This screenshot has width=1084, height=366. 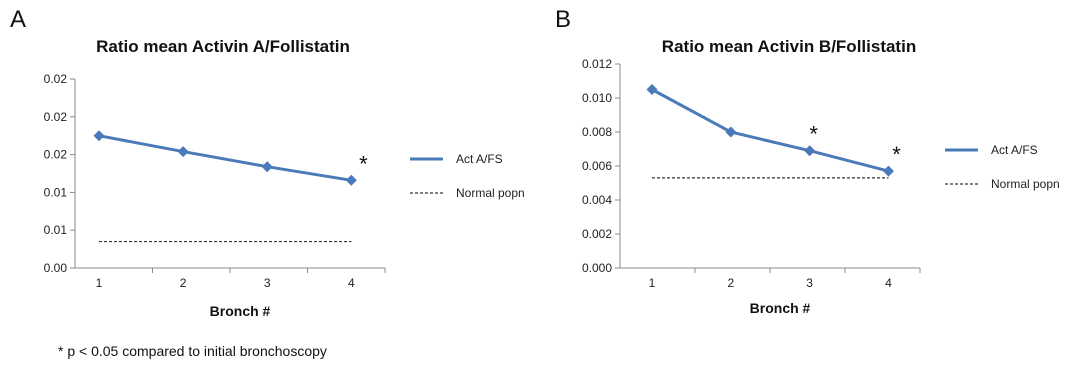 What do you see at coordinates (789, 46) in the screenshot?
I see `chart-title: Ratio mean Activin B/Follistatin` at bounding box center [789, 46].